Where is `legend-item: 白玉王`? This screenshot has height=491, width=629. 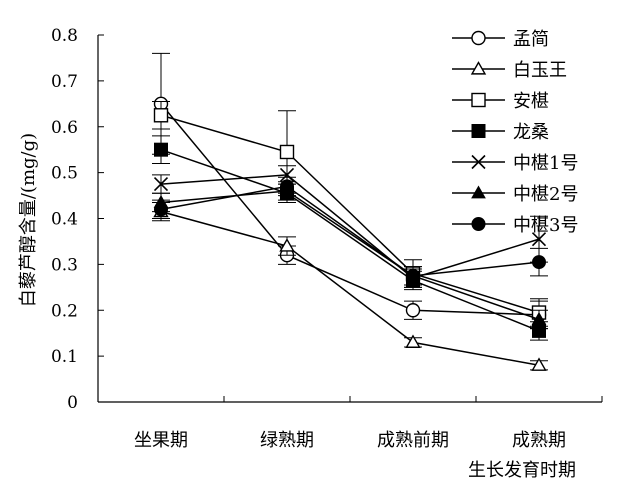 legend-item: 白玉王 is located at coordinates (509, 70).